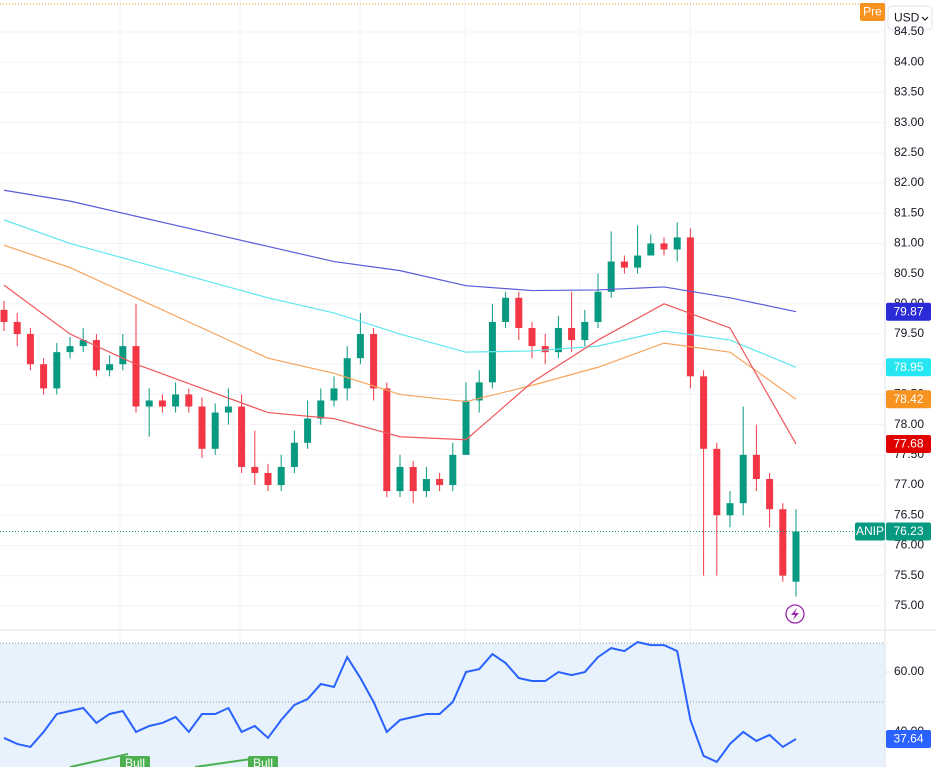 Image resolution: width=936 pixels, height=767 pixels. Describe the element at coordinates (400, 251) in the screenshot. I see `moving-average` at that location.